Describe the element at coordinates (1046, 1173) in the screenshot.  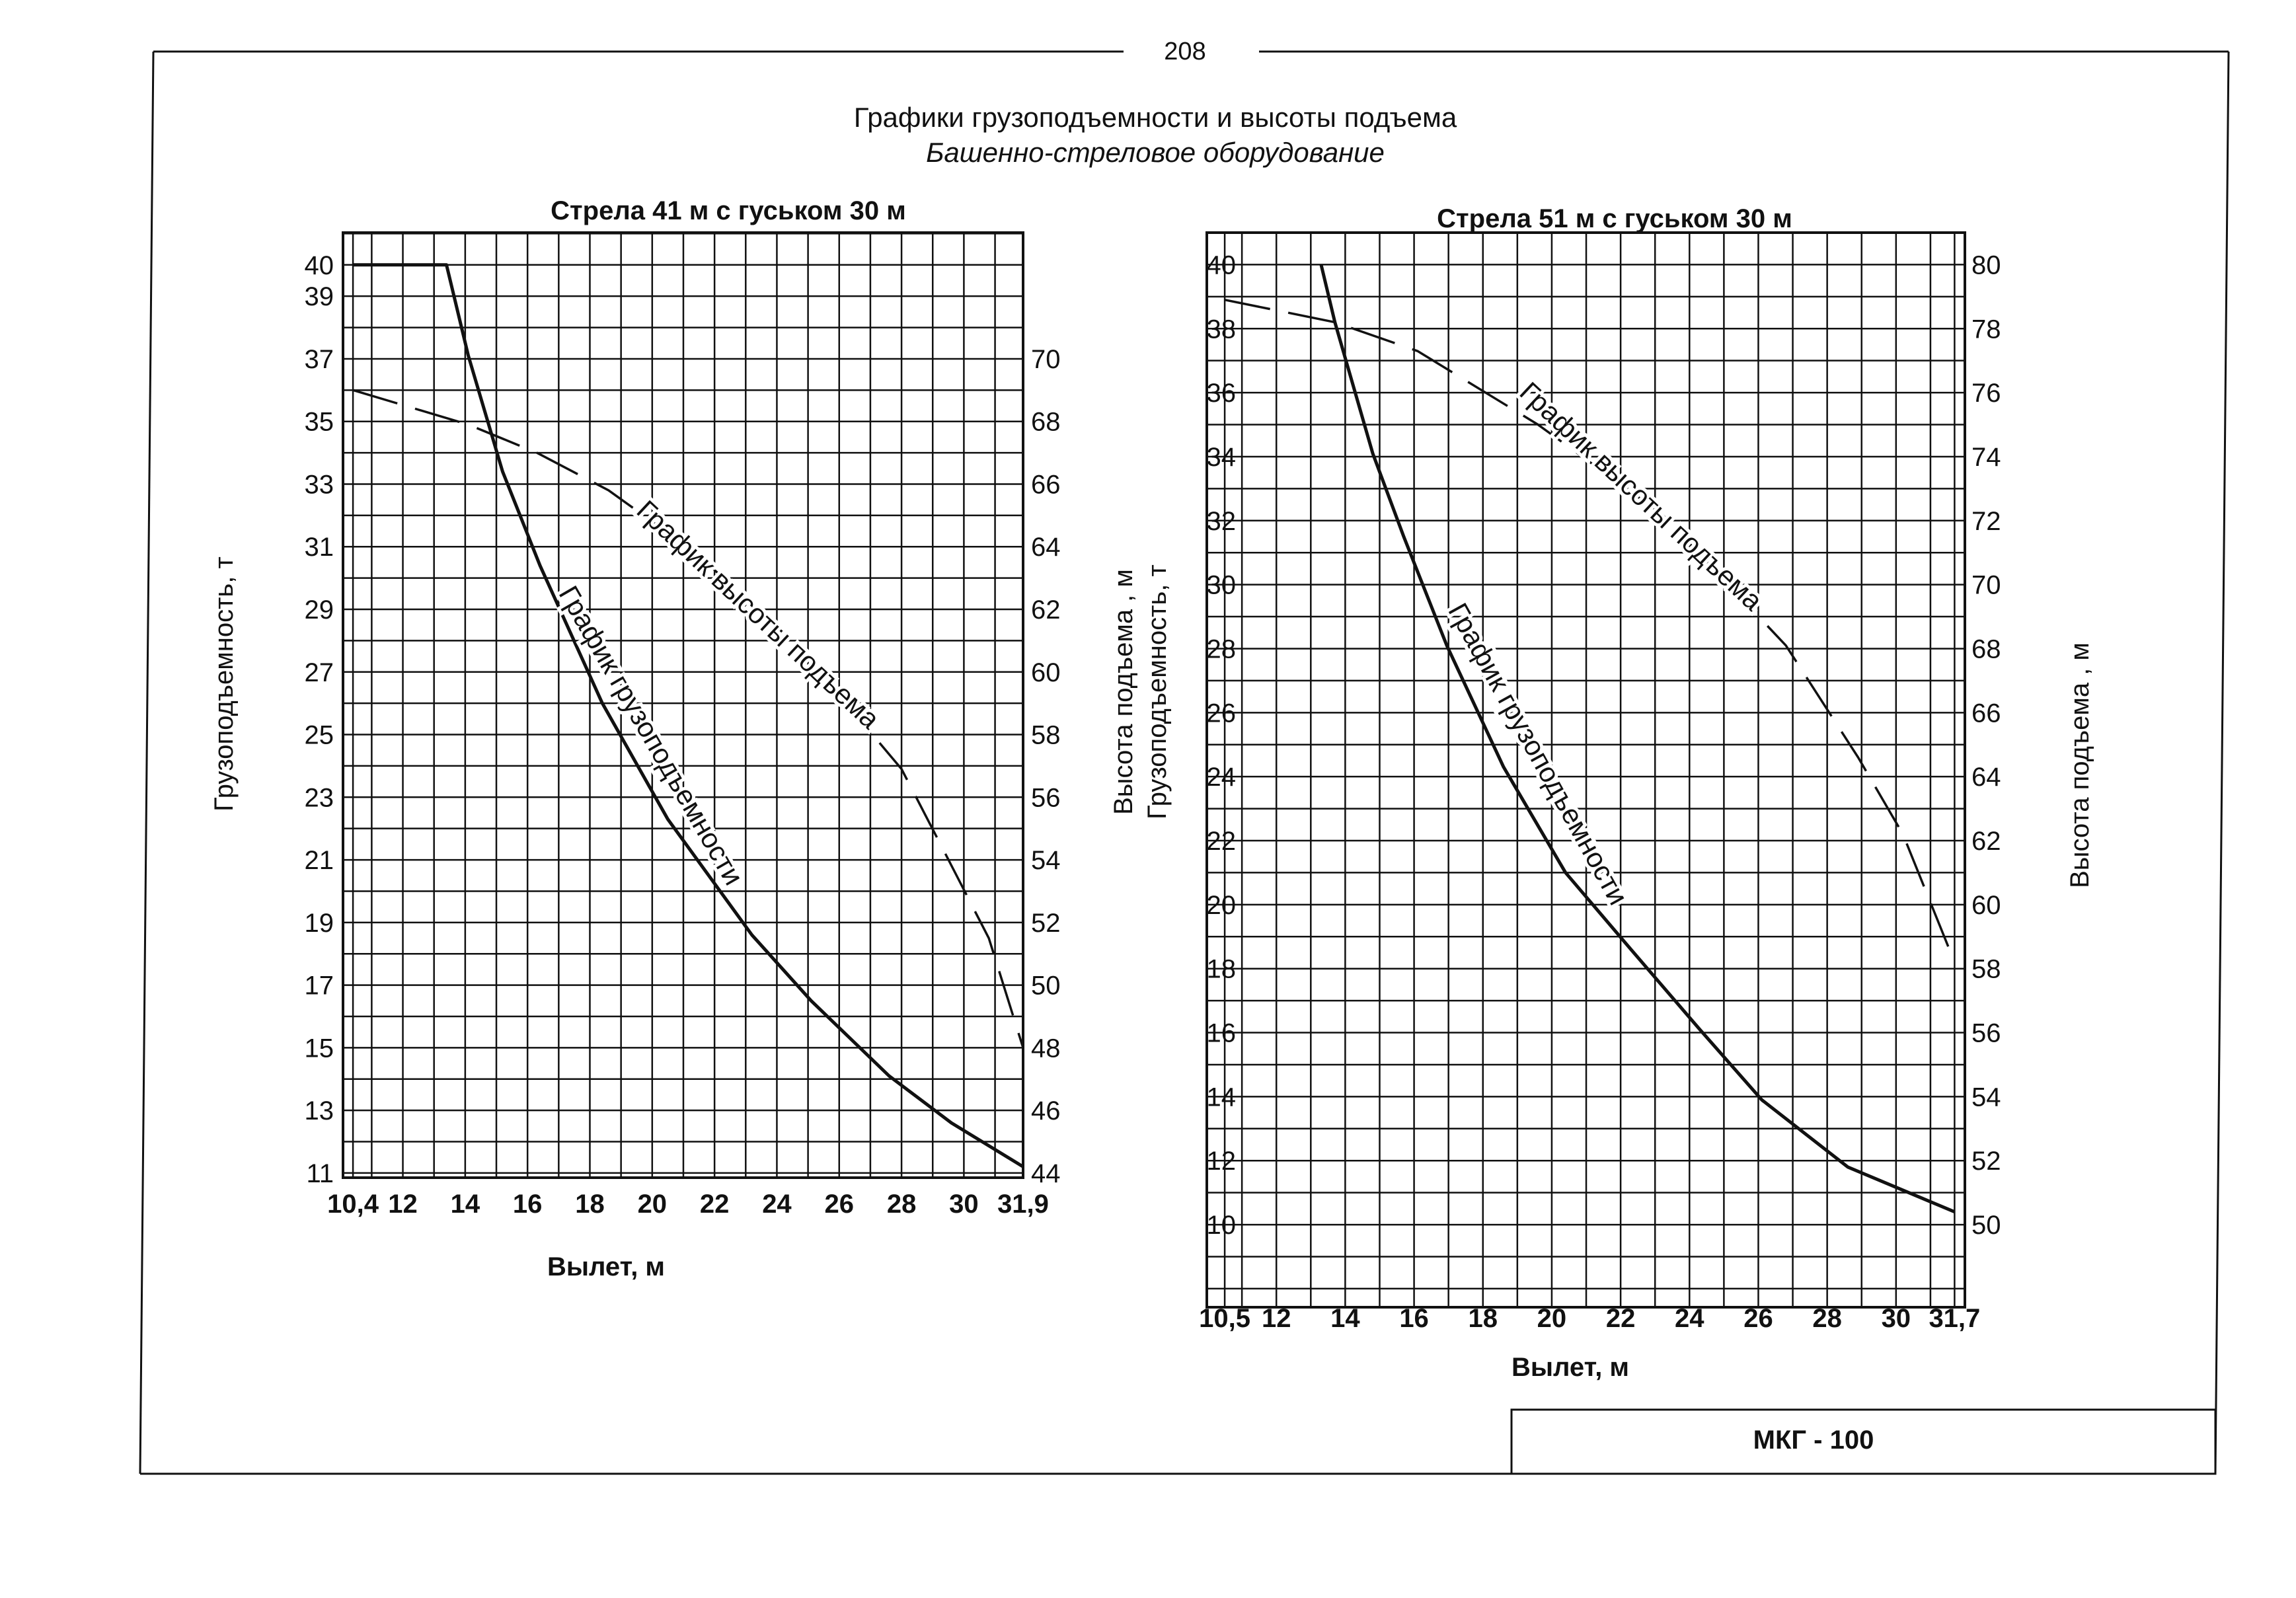
I see `y2-tick-label: 44` at that location.